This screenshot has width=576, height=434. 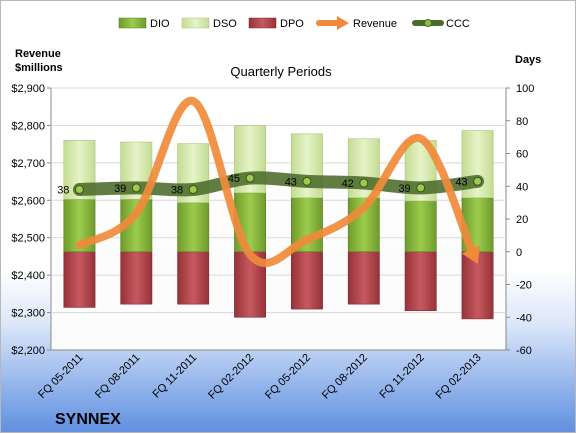 I want to click on right-axis-ticks: -60 -40 -20 0 20 40 60 80 100, so click(x=520, y=220).